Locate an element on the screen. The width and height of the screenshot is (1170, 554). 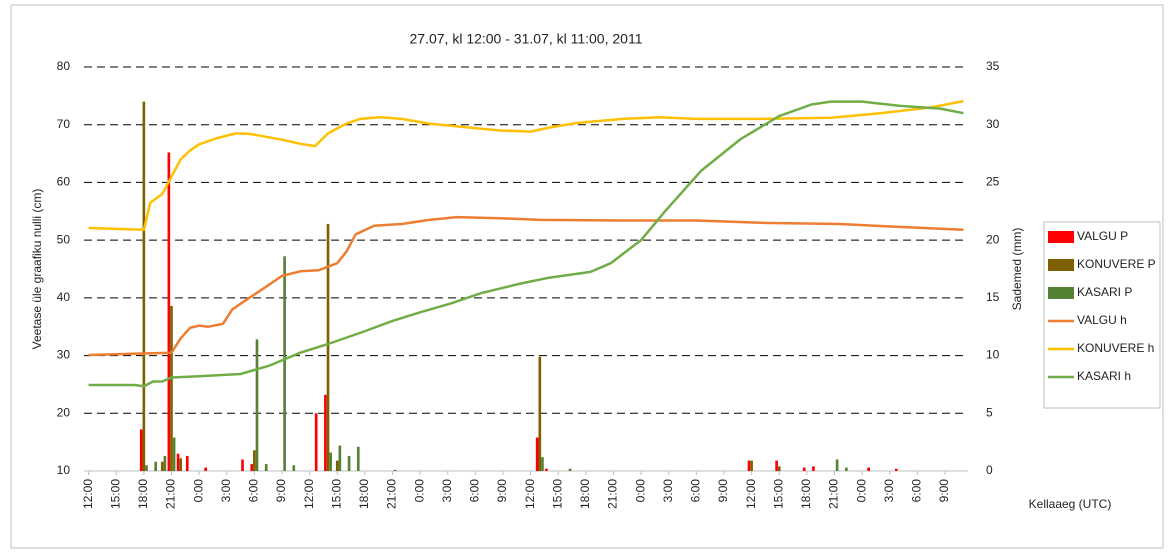
y-tick-label: 20 is located at coordinates (64, 412).